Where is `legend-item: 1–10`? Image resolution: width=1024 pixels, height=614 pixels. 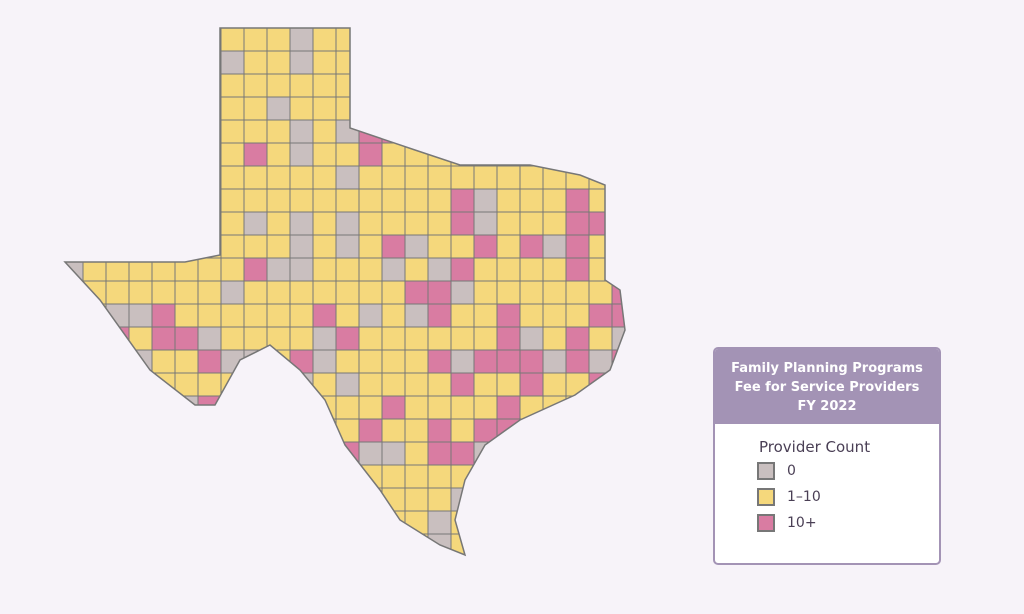
legend-item: 1–10 is located at coordinates (848, 497).